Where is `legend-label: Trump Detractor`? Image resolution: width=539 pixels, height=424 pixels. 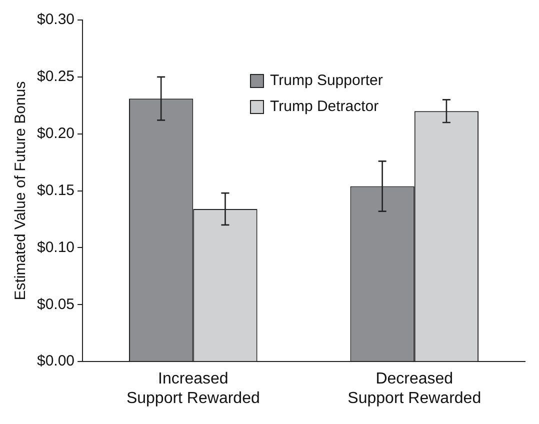
legend-label: Trump Detractor is located at coordinates (324, 106).